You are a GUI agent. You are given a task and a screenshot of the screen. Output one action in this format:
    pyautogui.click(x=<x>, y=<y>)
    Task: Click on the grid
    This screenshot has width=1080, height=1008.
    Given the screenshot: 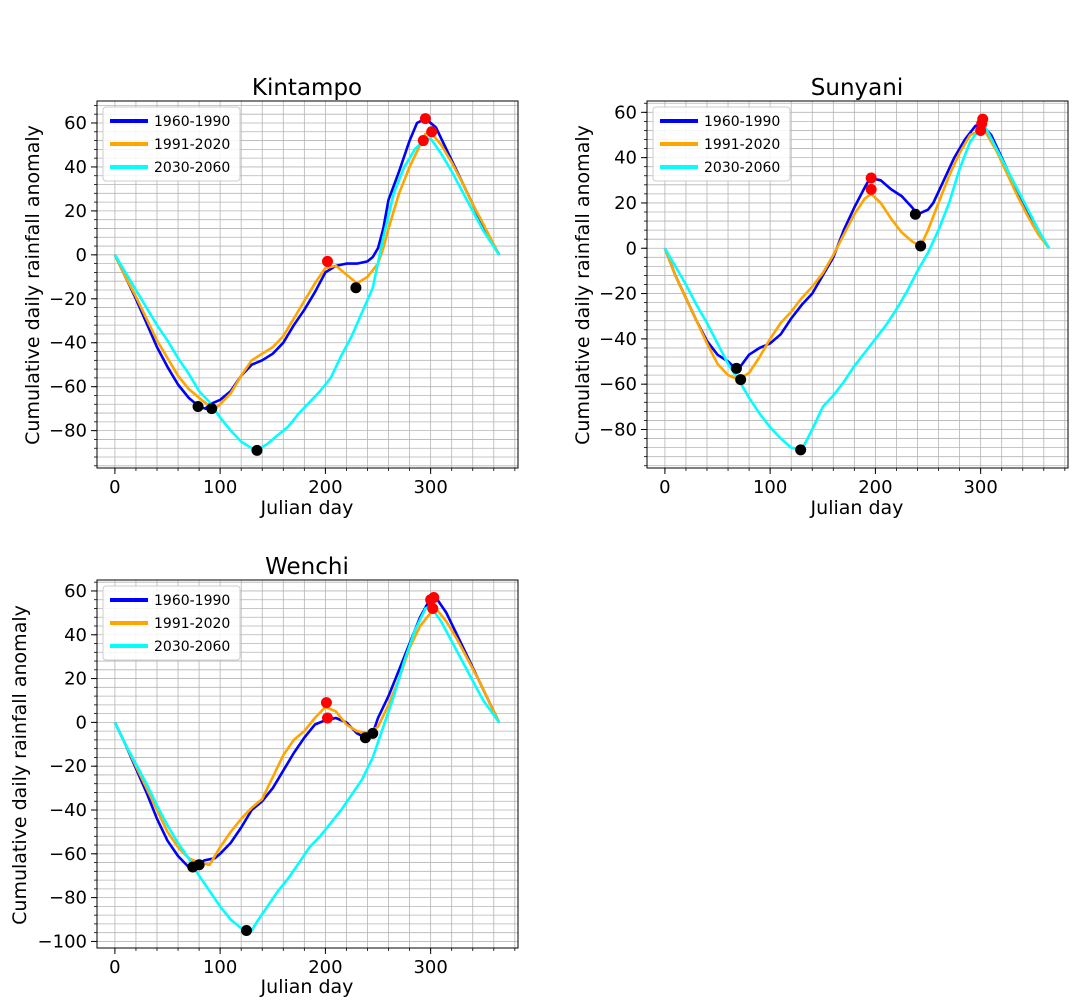 What is the action you would take?
    pyautogui.click(x=307, y=764)
    